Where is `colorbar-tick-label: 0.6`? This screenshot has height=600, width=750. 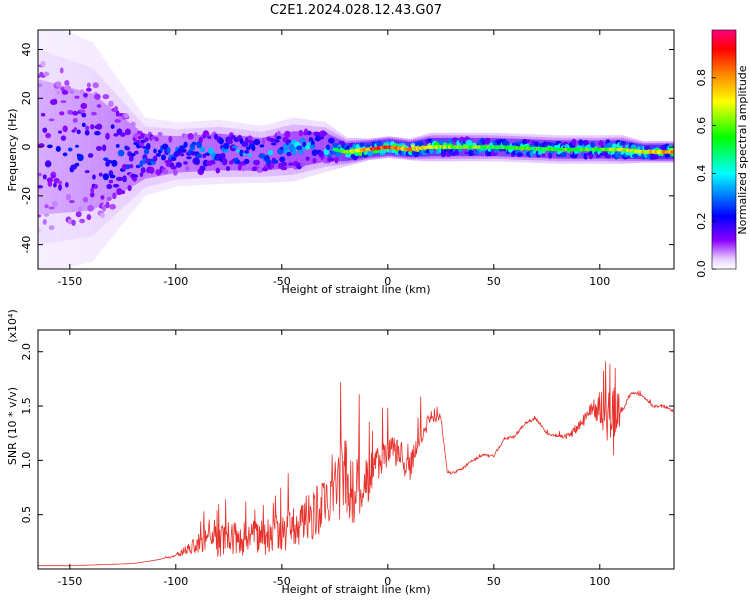 colorbar-tick-label: 0.6 is located at coordinates (701, 126).